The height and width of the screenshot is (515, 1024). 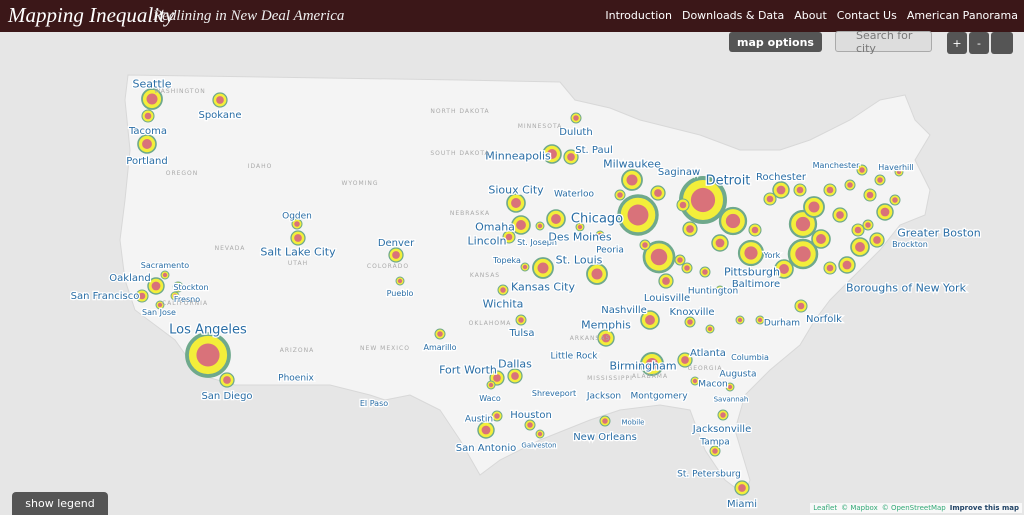 I want to click on city-label: Little Rock, so click(x=574, y=356).